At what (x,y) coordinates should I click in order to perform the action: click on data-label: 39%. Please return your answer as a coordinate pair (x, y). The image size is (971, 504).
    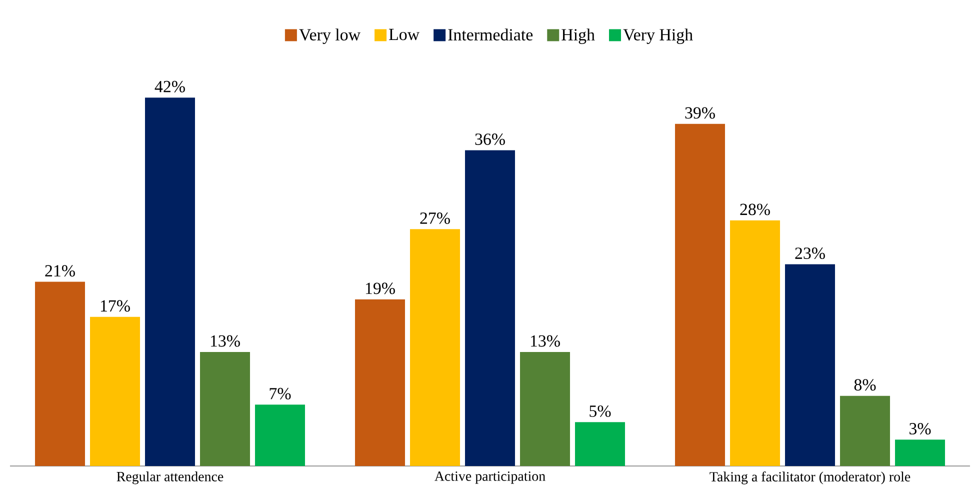
    Looking at the image, I should click on (700, 113).